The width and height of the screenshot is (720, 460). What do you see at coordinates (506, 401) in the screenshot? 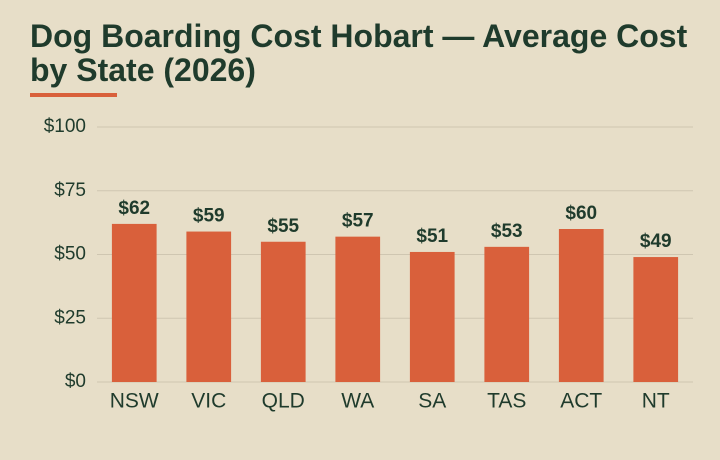
I see `x-tick-label: TAS` at bounding box center [506, 401].